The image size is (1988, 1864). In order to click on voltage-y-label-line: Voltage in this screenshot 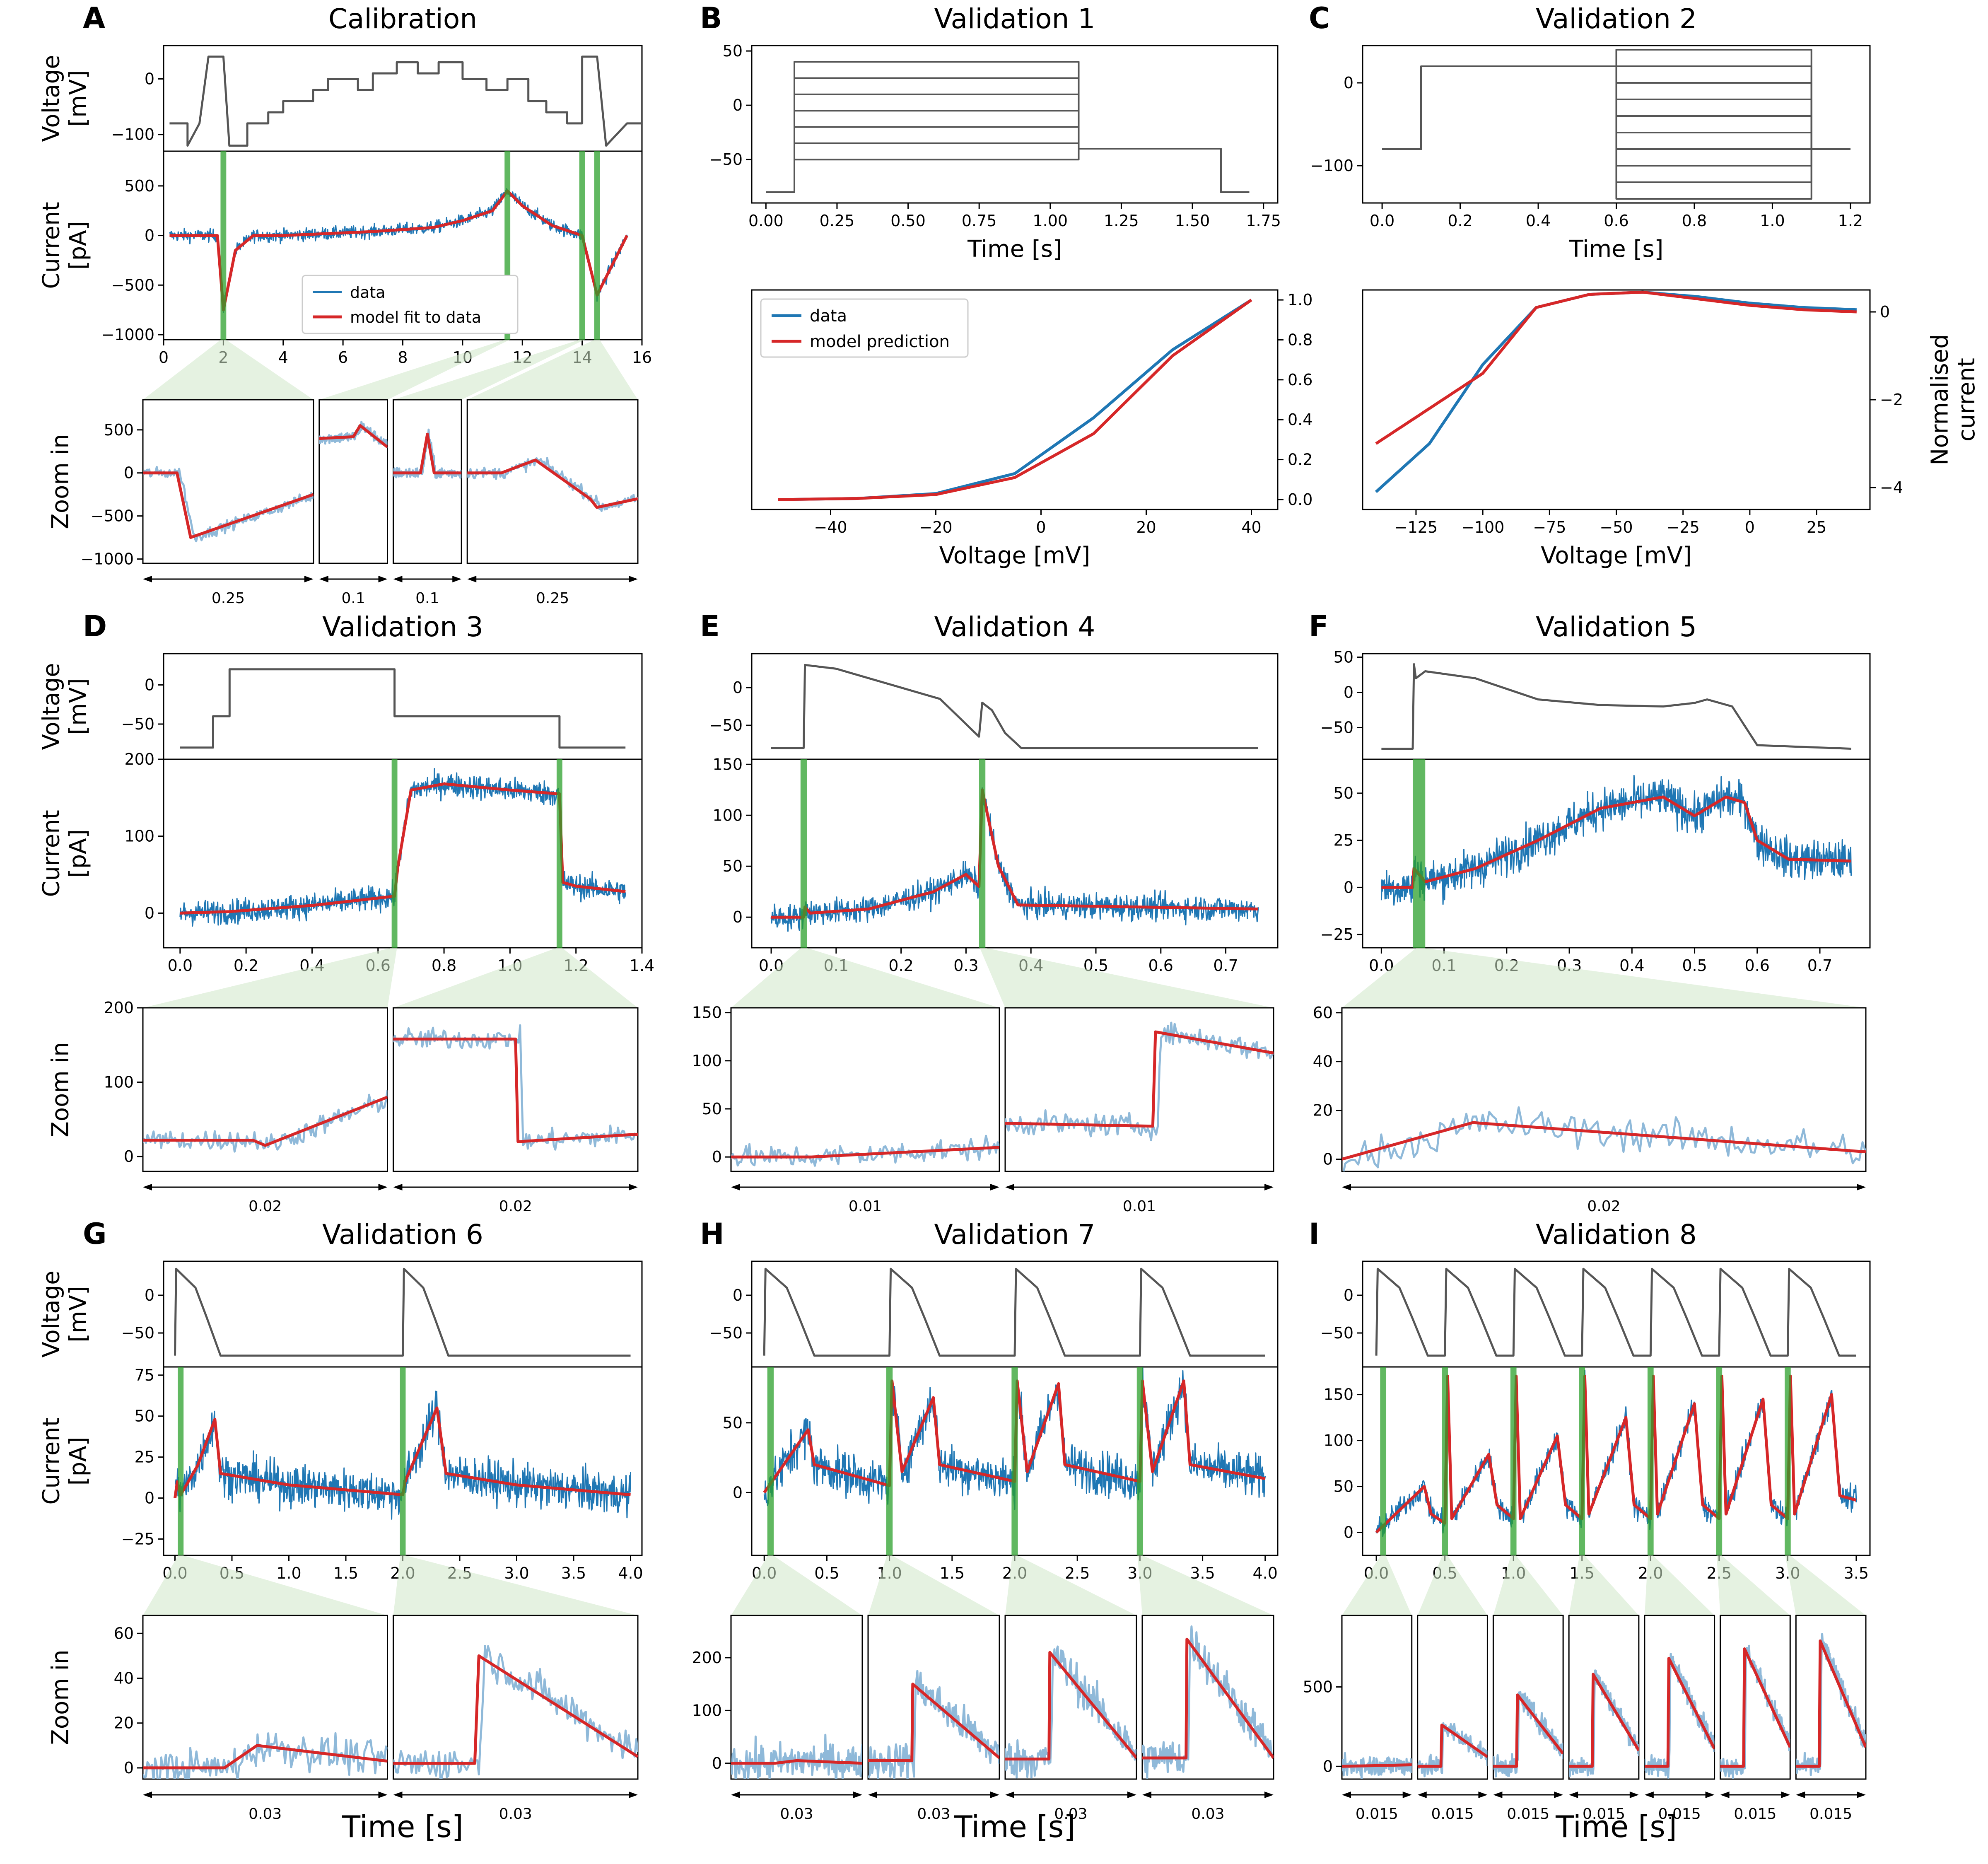, I will do `click(51, 1313)`.